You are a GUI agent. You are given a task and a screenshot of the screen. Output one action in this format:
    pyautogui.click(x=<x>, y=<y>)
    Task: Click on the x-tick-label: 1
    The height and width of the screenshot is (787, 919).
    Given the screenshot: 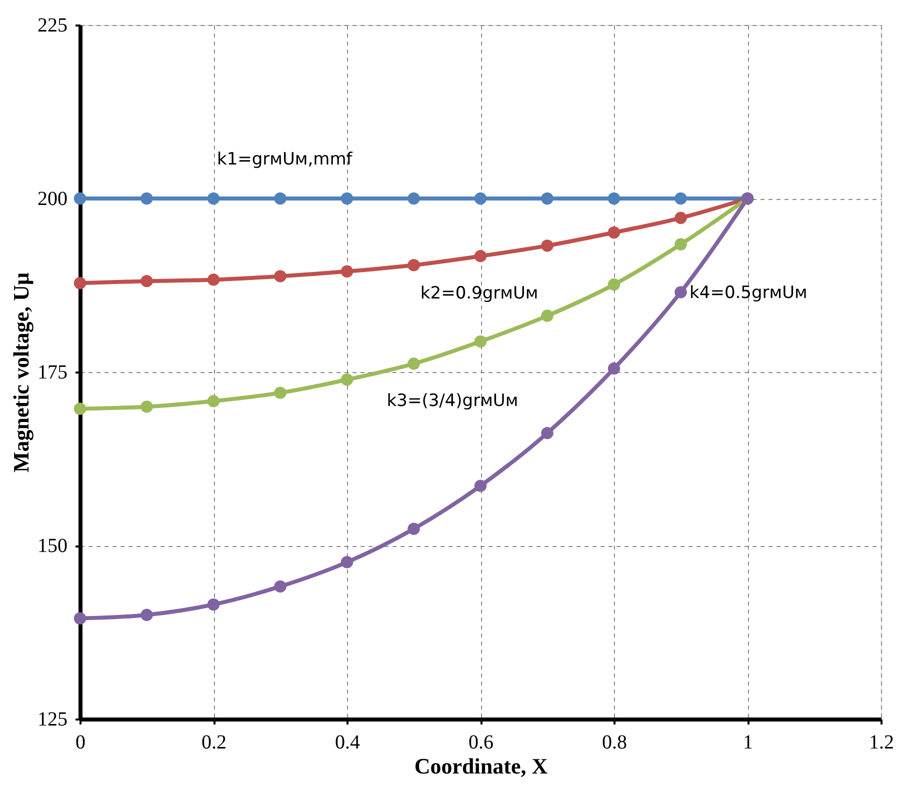 What is the action you would take?
    pyautogui.click(x=748, y=743)
    